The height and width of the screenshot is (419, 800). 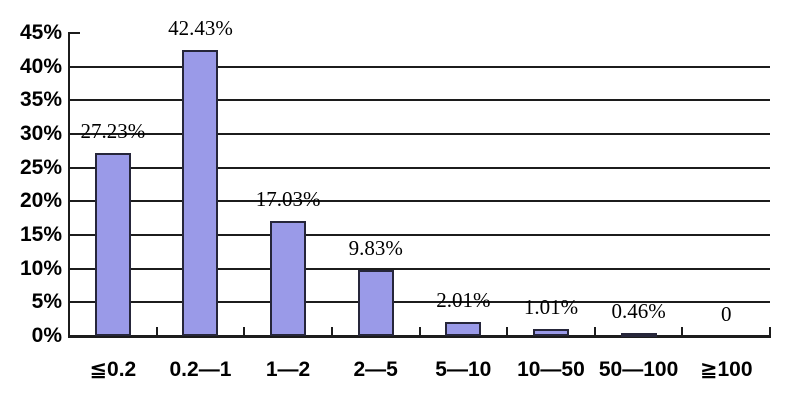 I want to click on y-axis-label: 15%, so click(x=40, y=234).